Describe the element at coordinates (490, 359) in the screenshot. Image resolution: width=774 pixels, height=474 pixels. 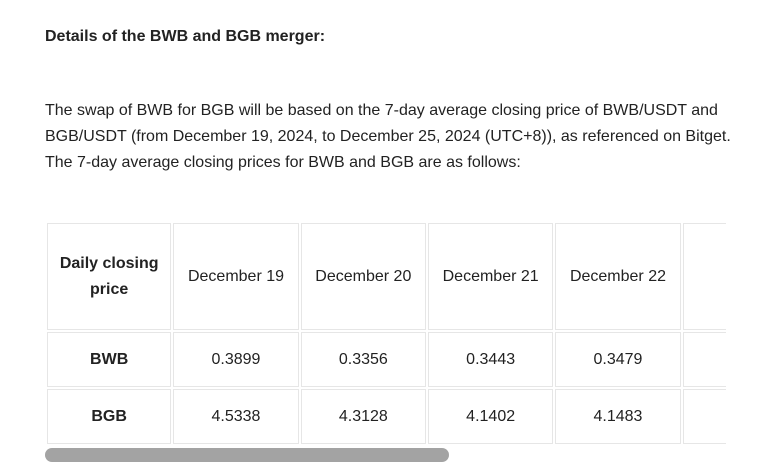
I see `cell: 0.3443` at that location.